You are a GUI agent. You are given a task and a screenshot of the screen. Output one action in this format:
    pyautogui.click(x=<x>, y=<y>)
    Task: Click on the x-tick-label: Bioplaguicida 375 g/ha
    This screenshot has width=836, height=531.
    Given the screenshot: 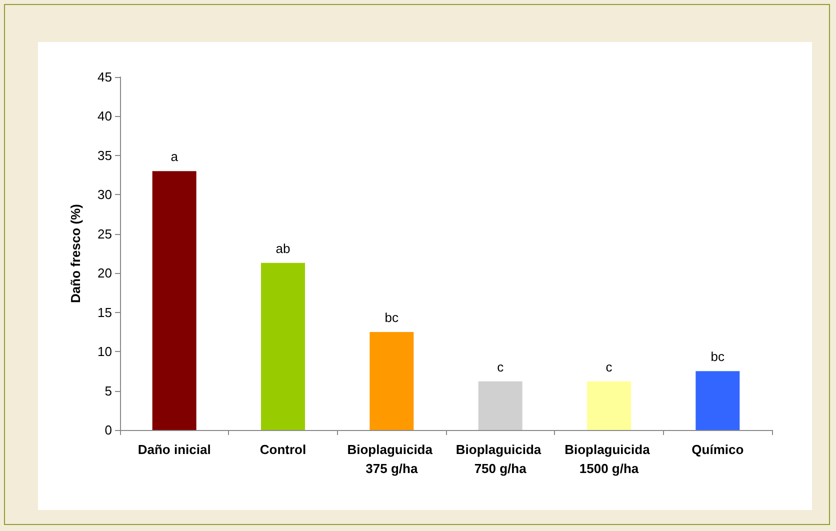 What is the action you would take?
    pyautogui.click(x=391, y=459)
    